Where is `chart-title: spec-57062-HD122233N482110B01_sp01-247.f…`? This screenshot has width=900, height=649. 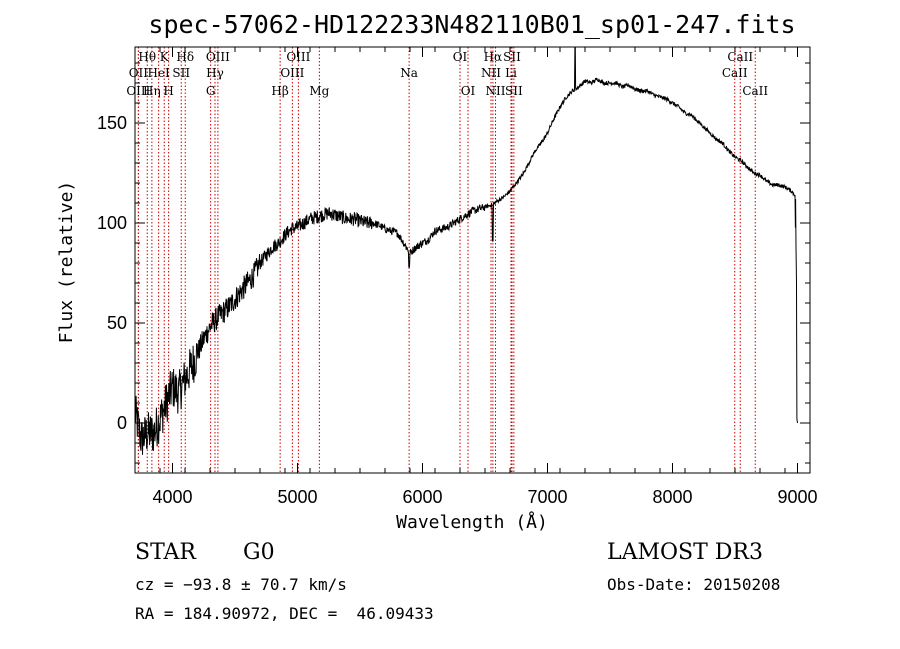
chart-title: spec-57062-HD122233N482110B01_sp01-247.f… is located at coordinates (471, 24).